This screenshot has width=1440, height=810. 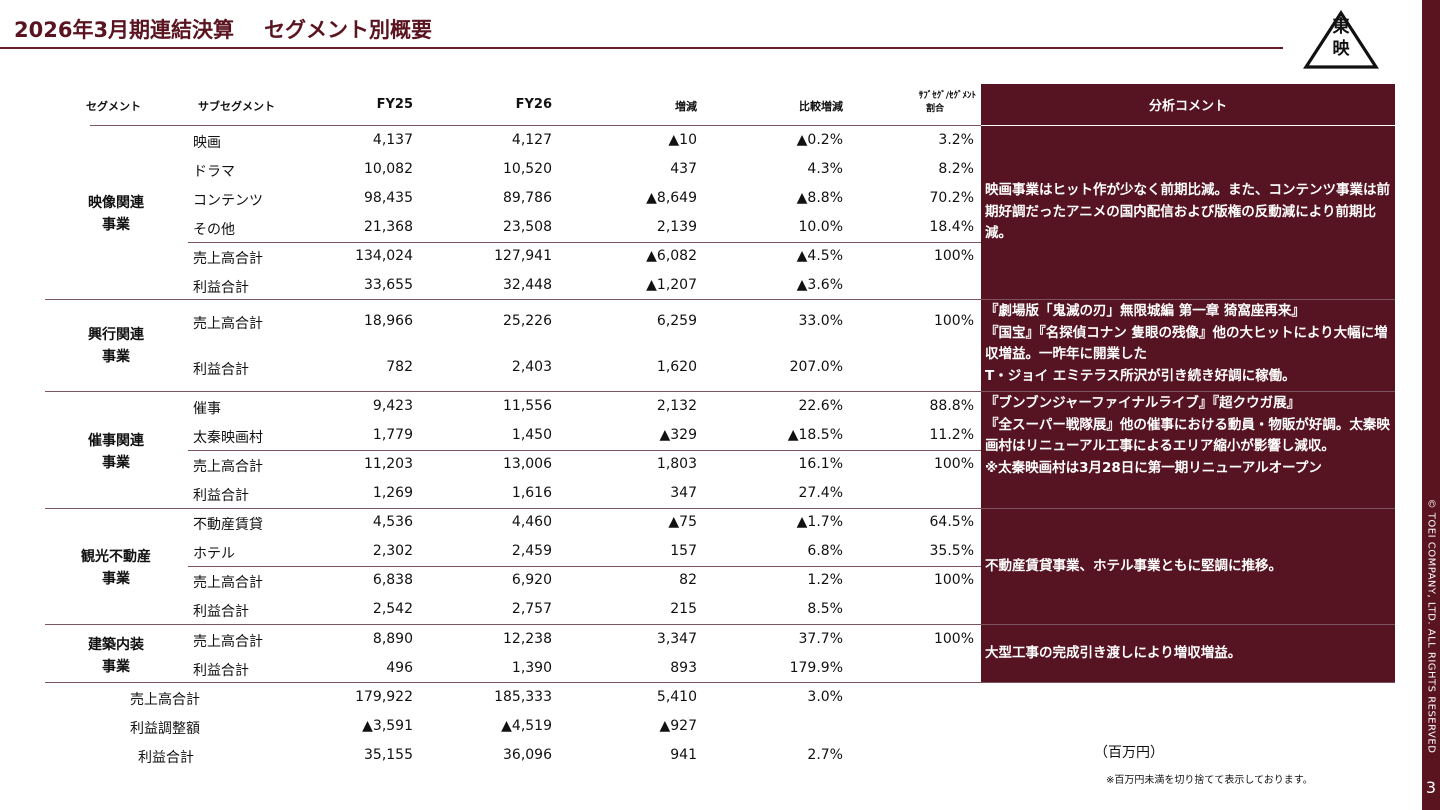 I want to click on col-header-share: ｻﾌﾞｾｸﾞ/ｾｸﾞﾒﾝﾄ 割合, so click(x=928, y=103).